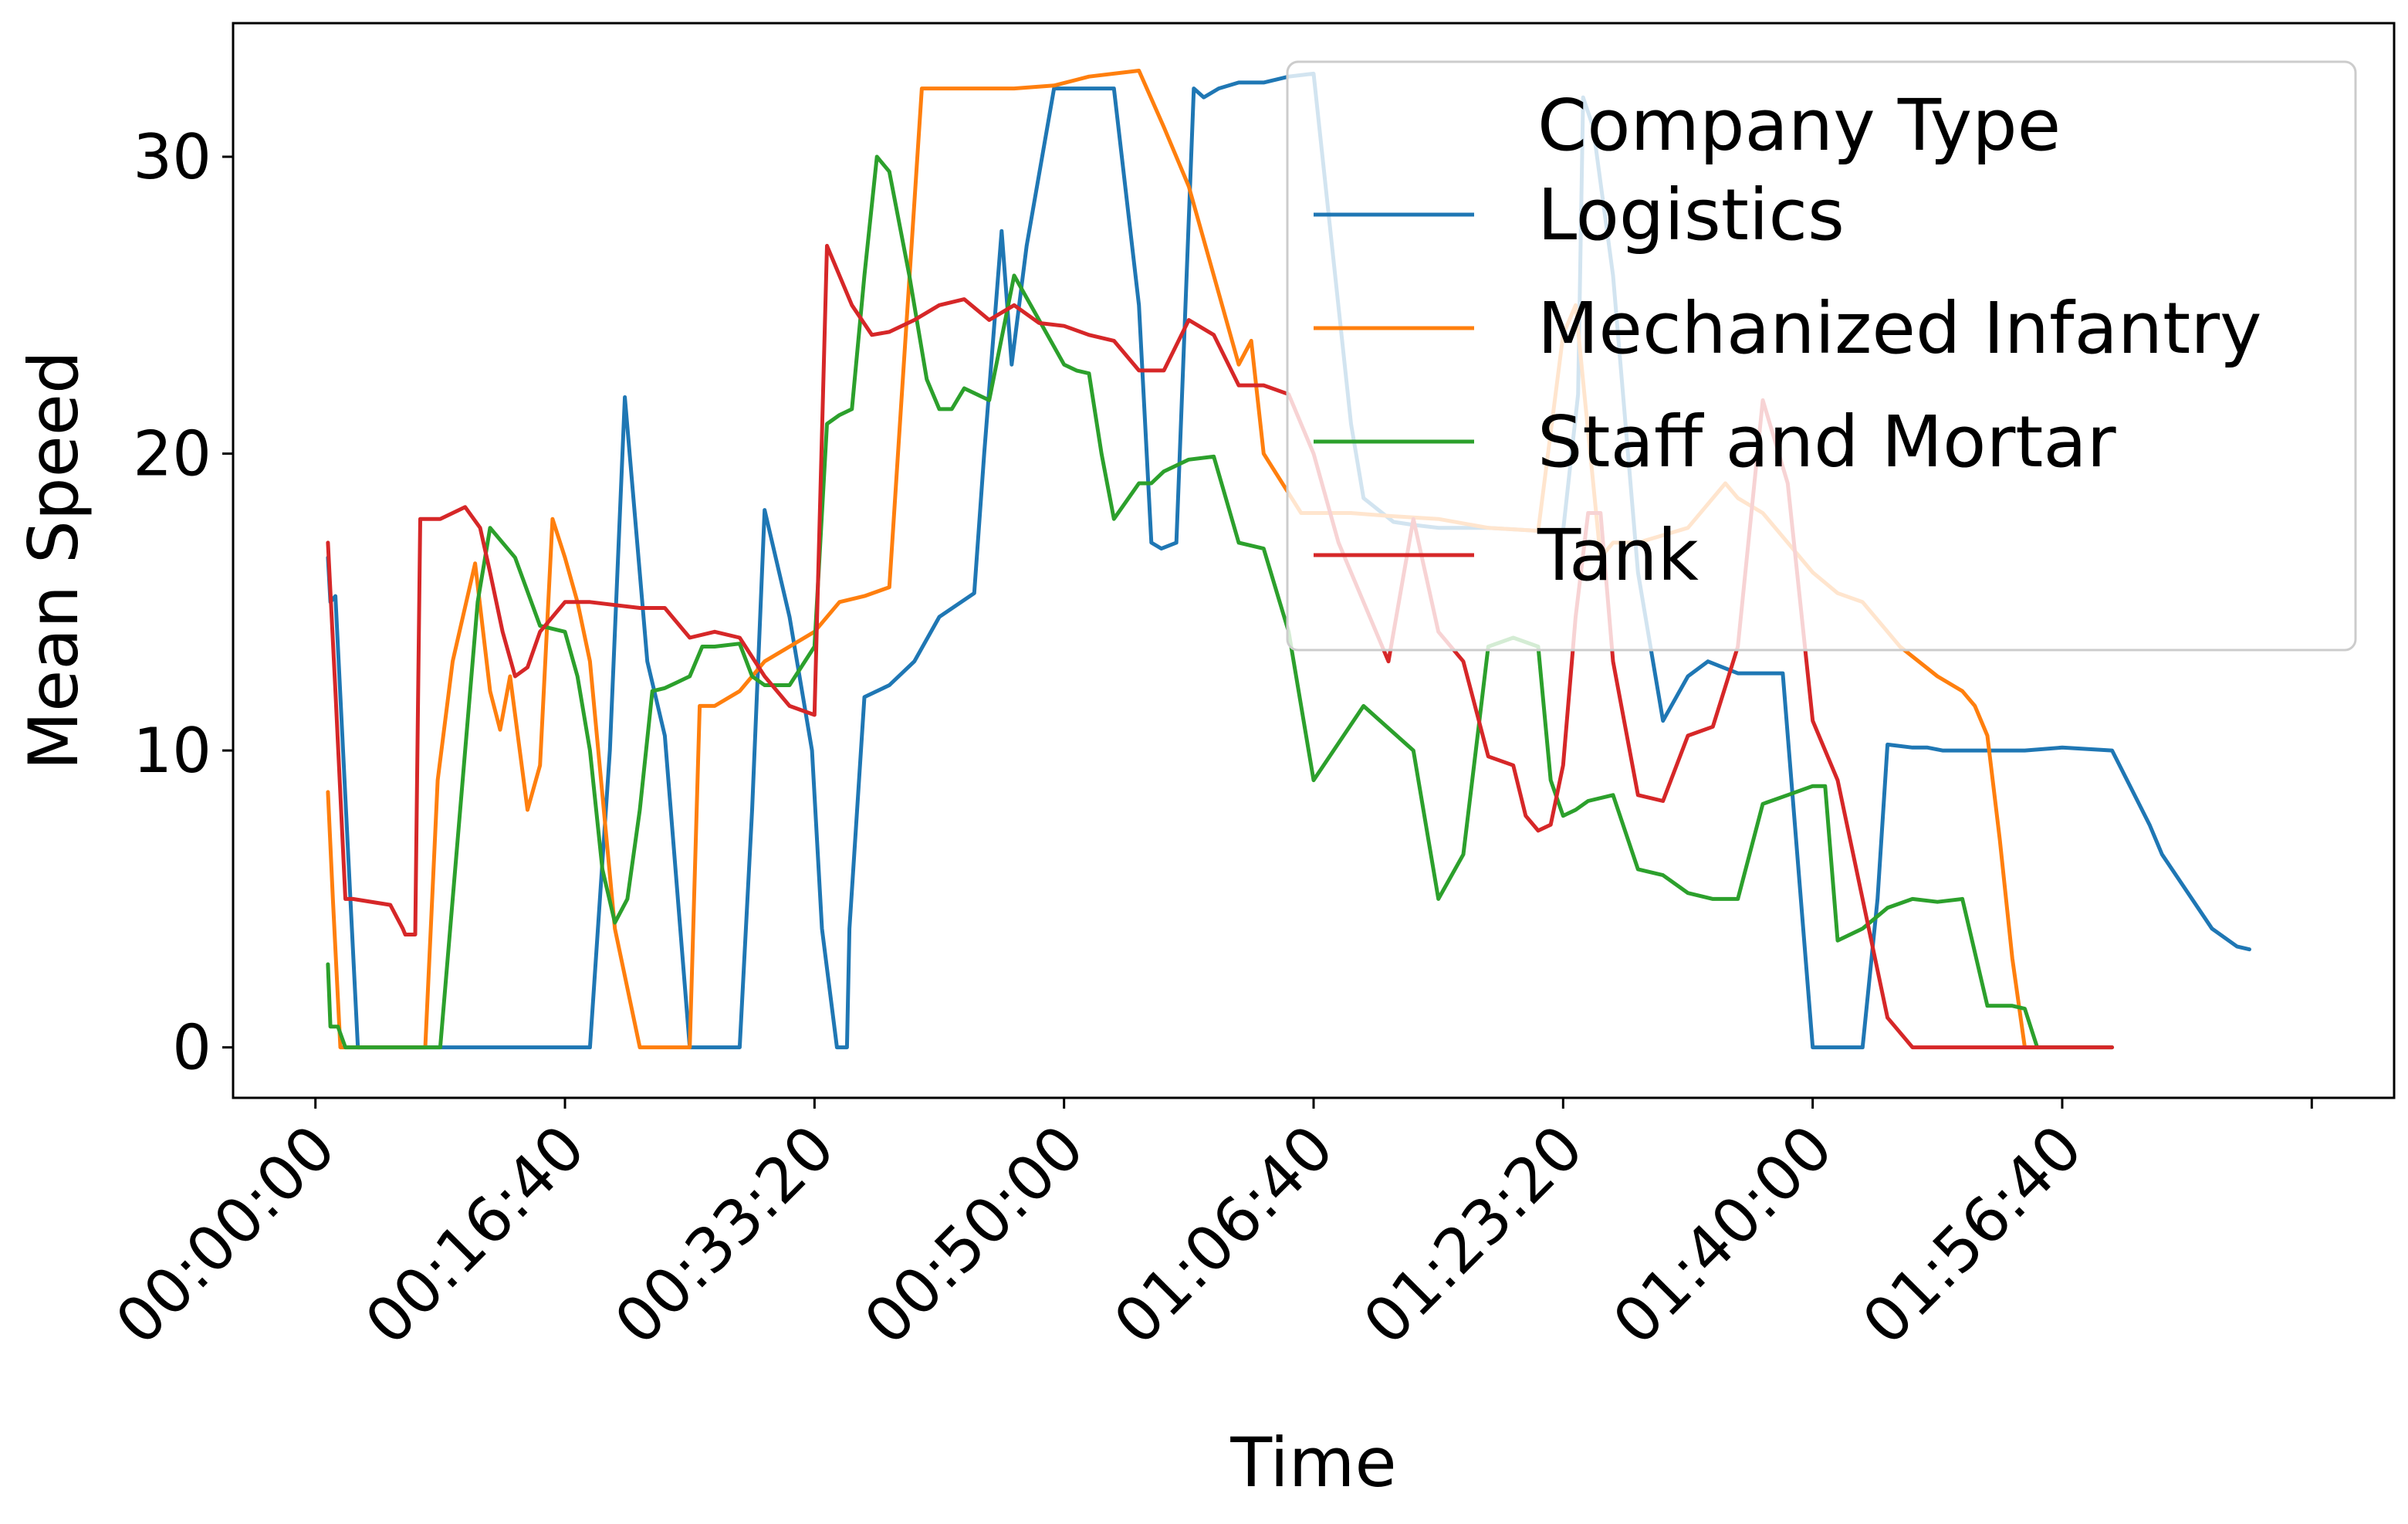 Image resolution: width=2408 pixels, height=1524 pixels. I want to click on x-tick-label: 00:50:00, so click(974, 1235).